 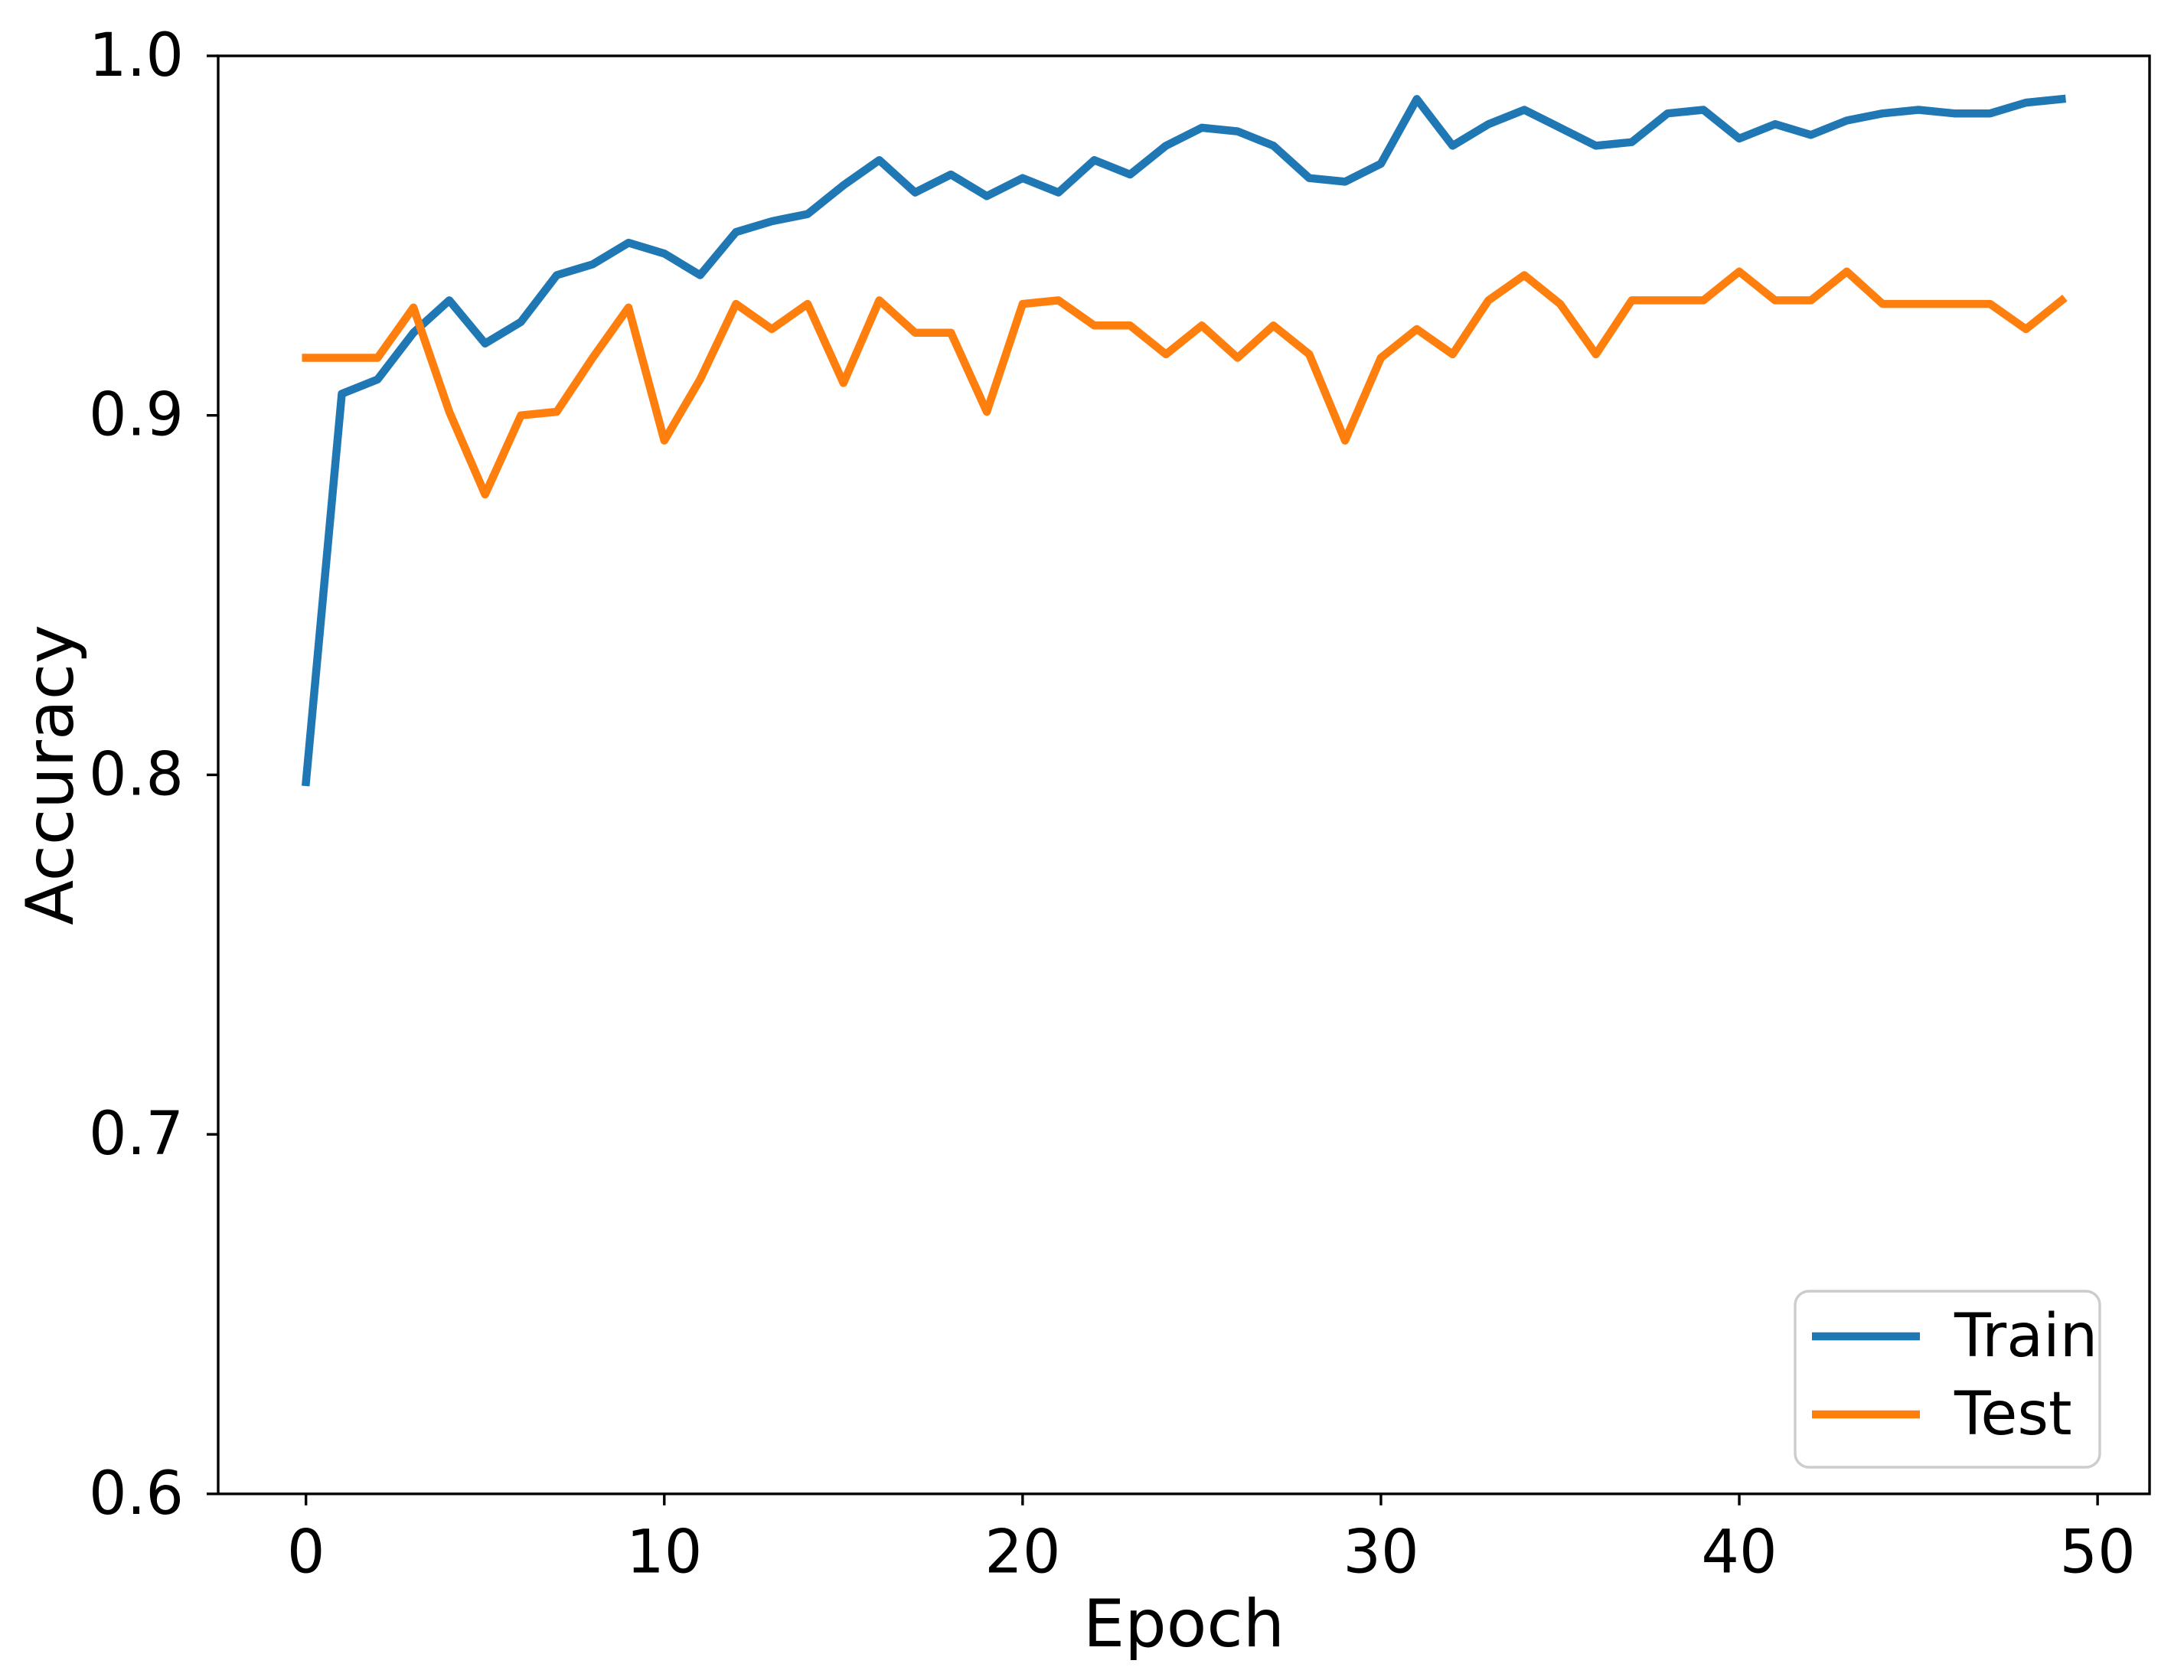 I want to click on legend: Train Test, so click(x=1947, y=1379).